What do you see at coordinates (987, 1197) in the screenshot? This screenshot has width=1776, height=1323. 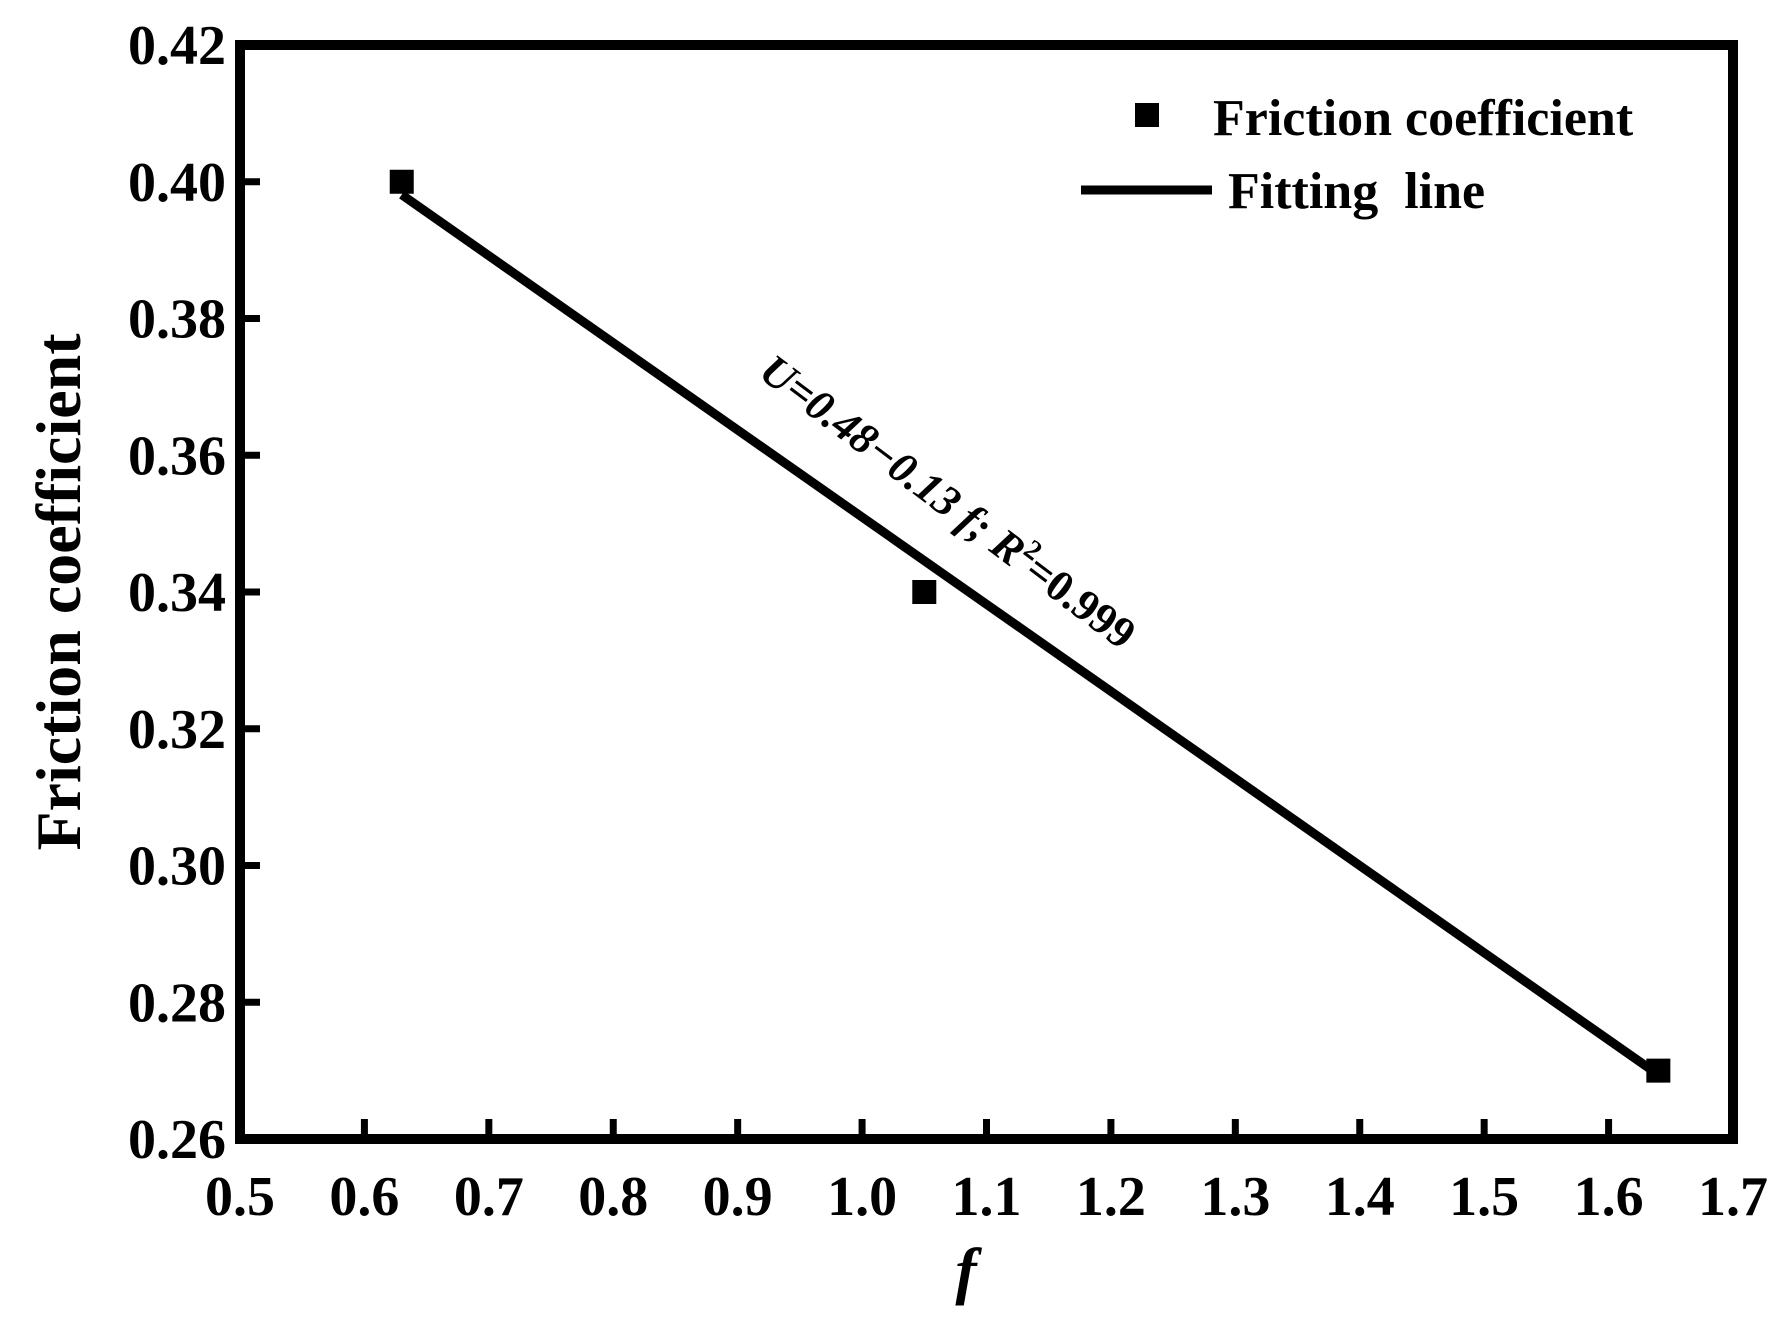 I see `x-tick-label: 1.1` at bounding box center [987, 1197].